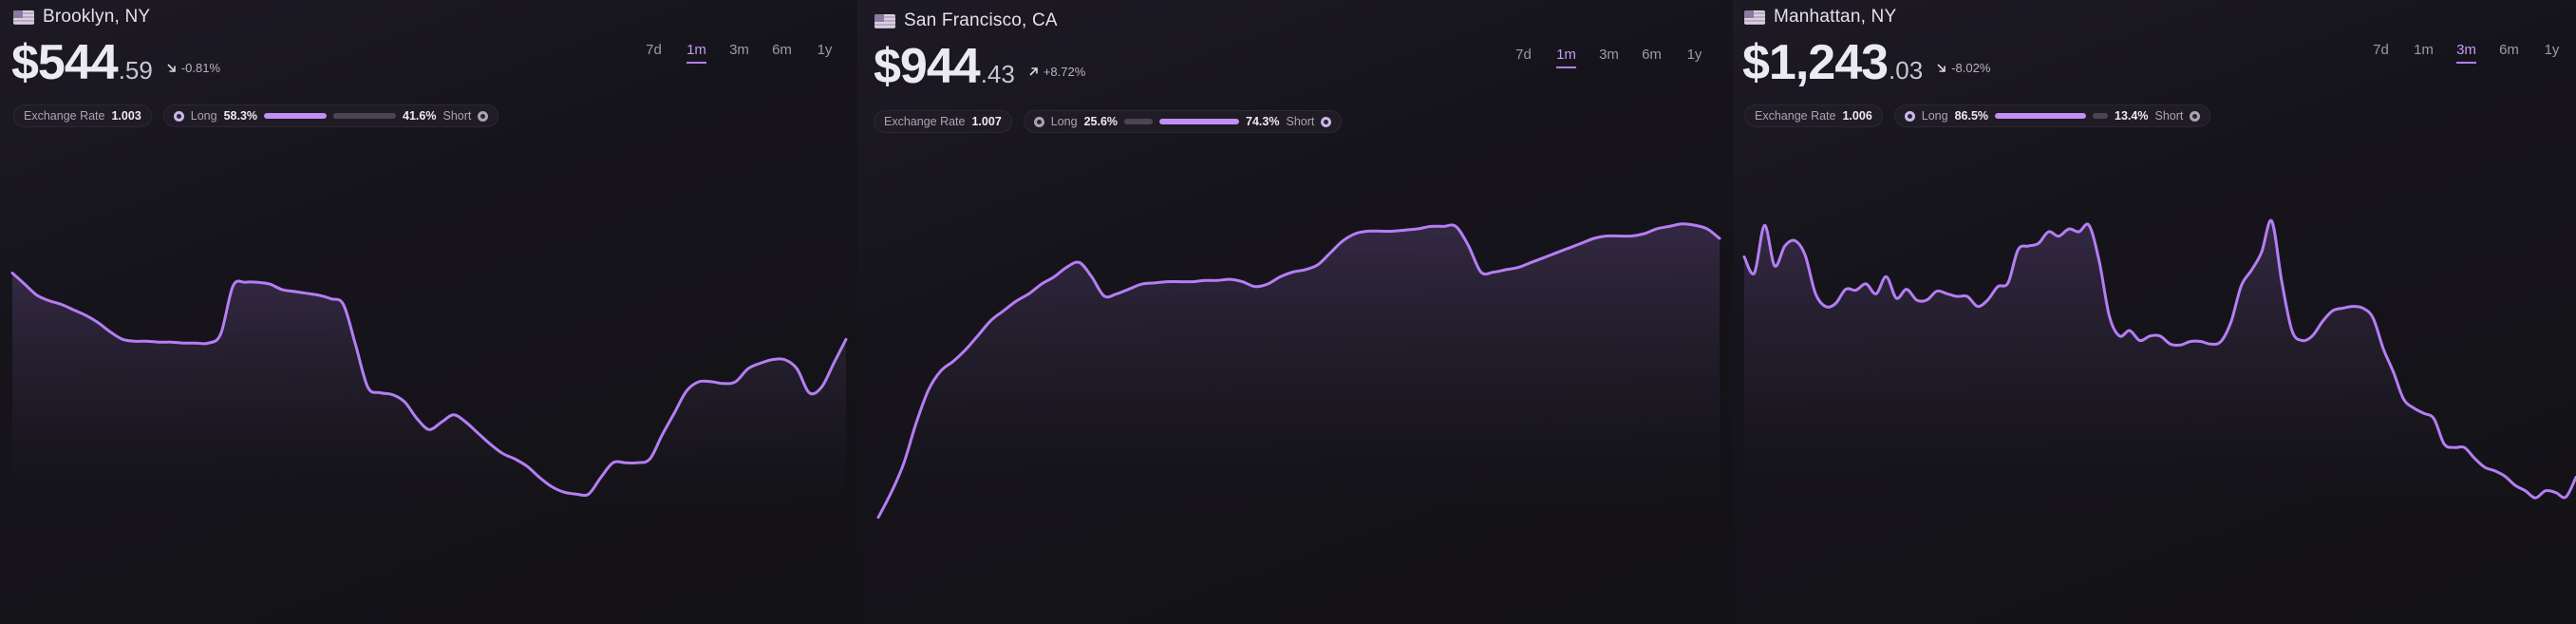 The height and width of the screenshot is (624, 2576). I want to click on panel-header: San Francisco, CA, so click(966, 20).